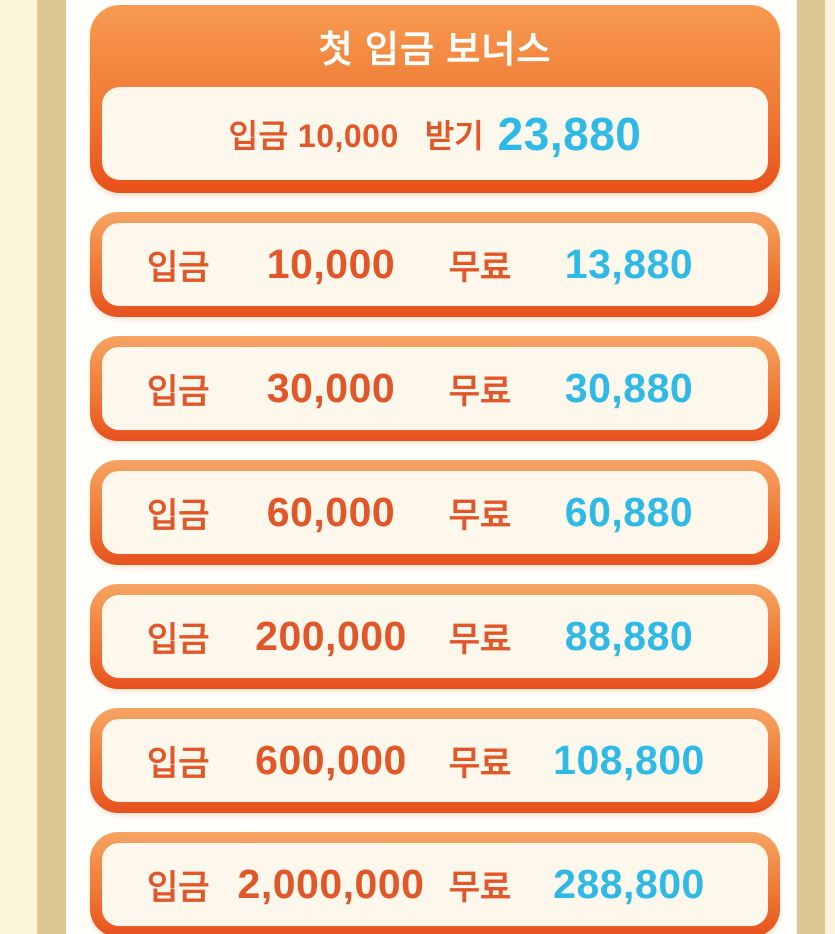 This screenshot has width=835, height=934. I want to click on header-bonus-value: 23,880, so click(569, 133).